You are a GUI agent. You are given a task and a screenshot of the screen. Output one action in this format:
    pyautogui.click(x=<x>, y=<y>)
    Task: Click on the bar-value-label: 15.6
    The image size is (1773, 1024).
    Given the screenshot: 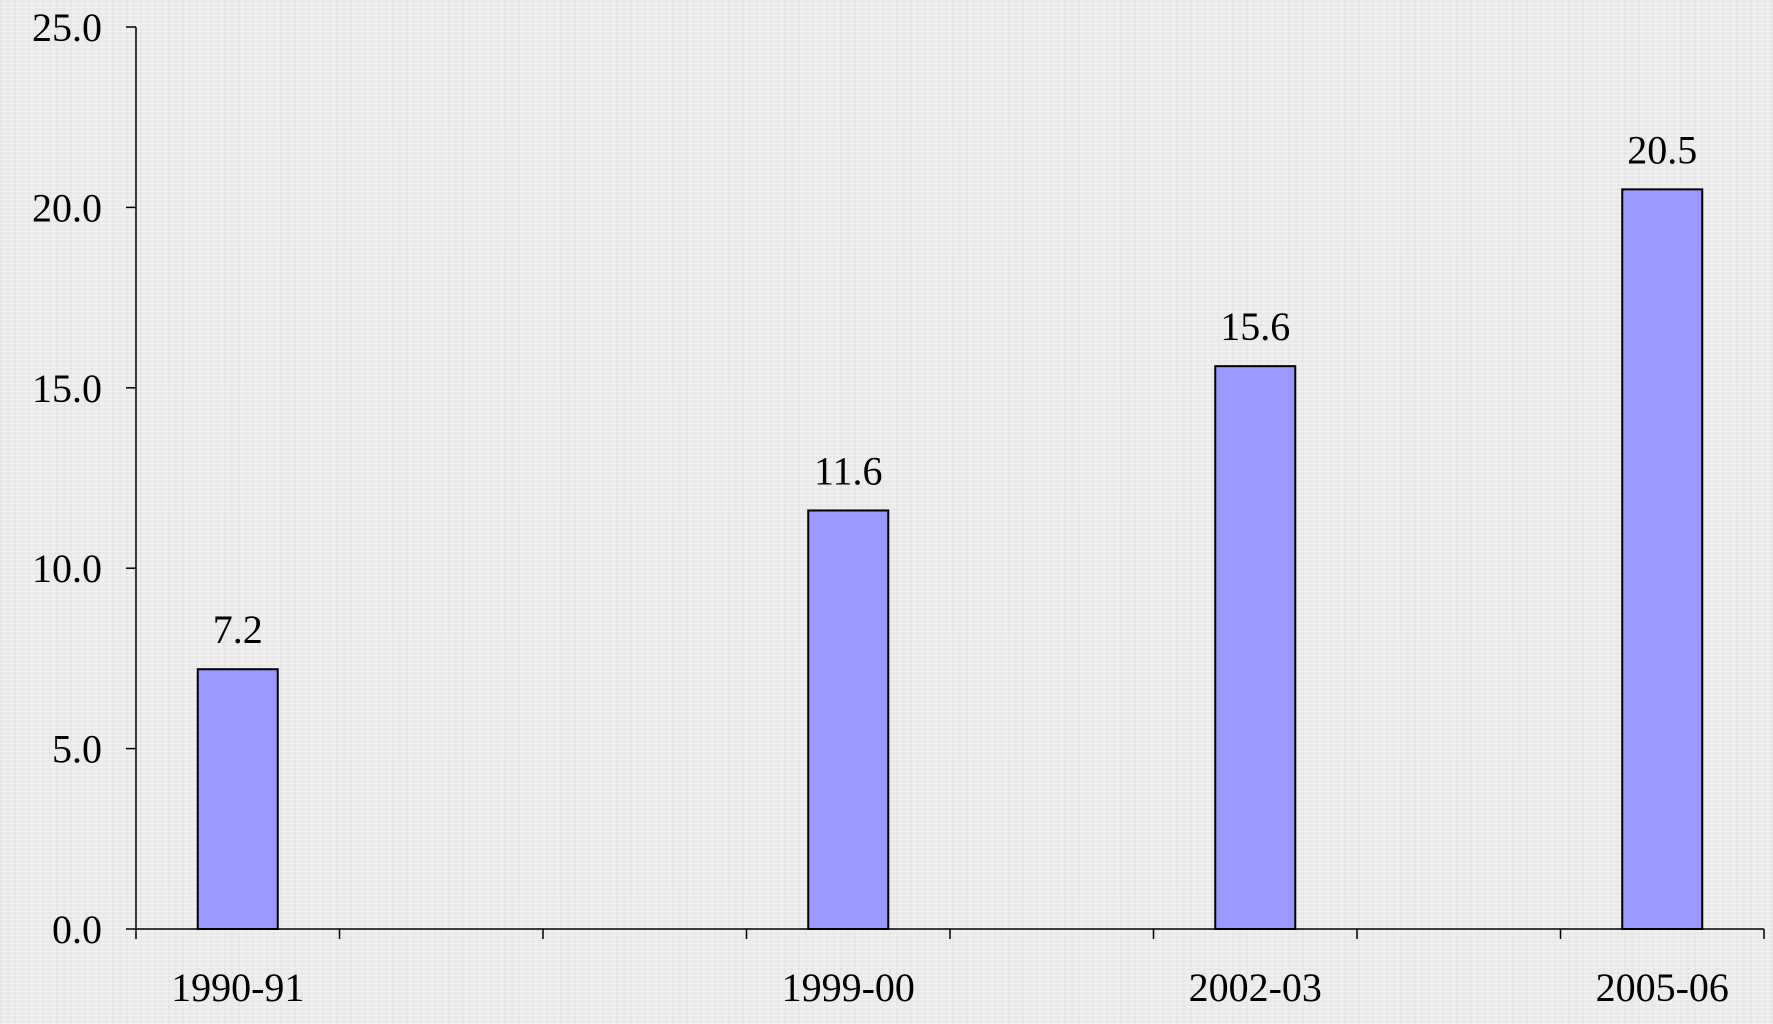 What is the action you would take?
    pyautogui.click(x=1255, y=326)
    